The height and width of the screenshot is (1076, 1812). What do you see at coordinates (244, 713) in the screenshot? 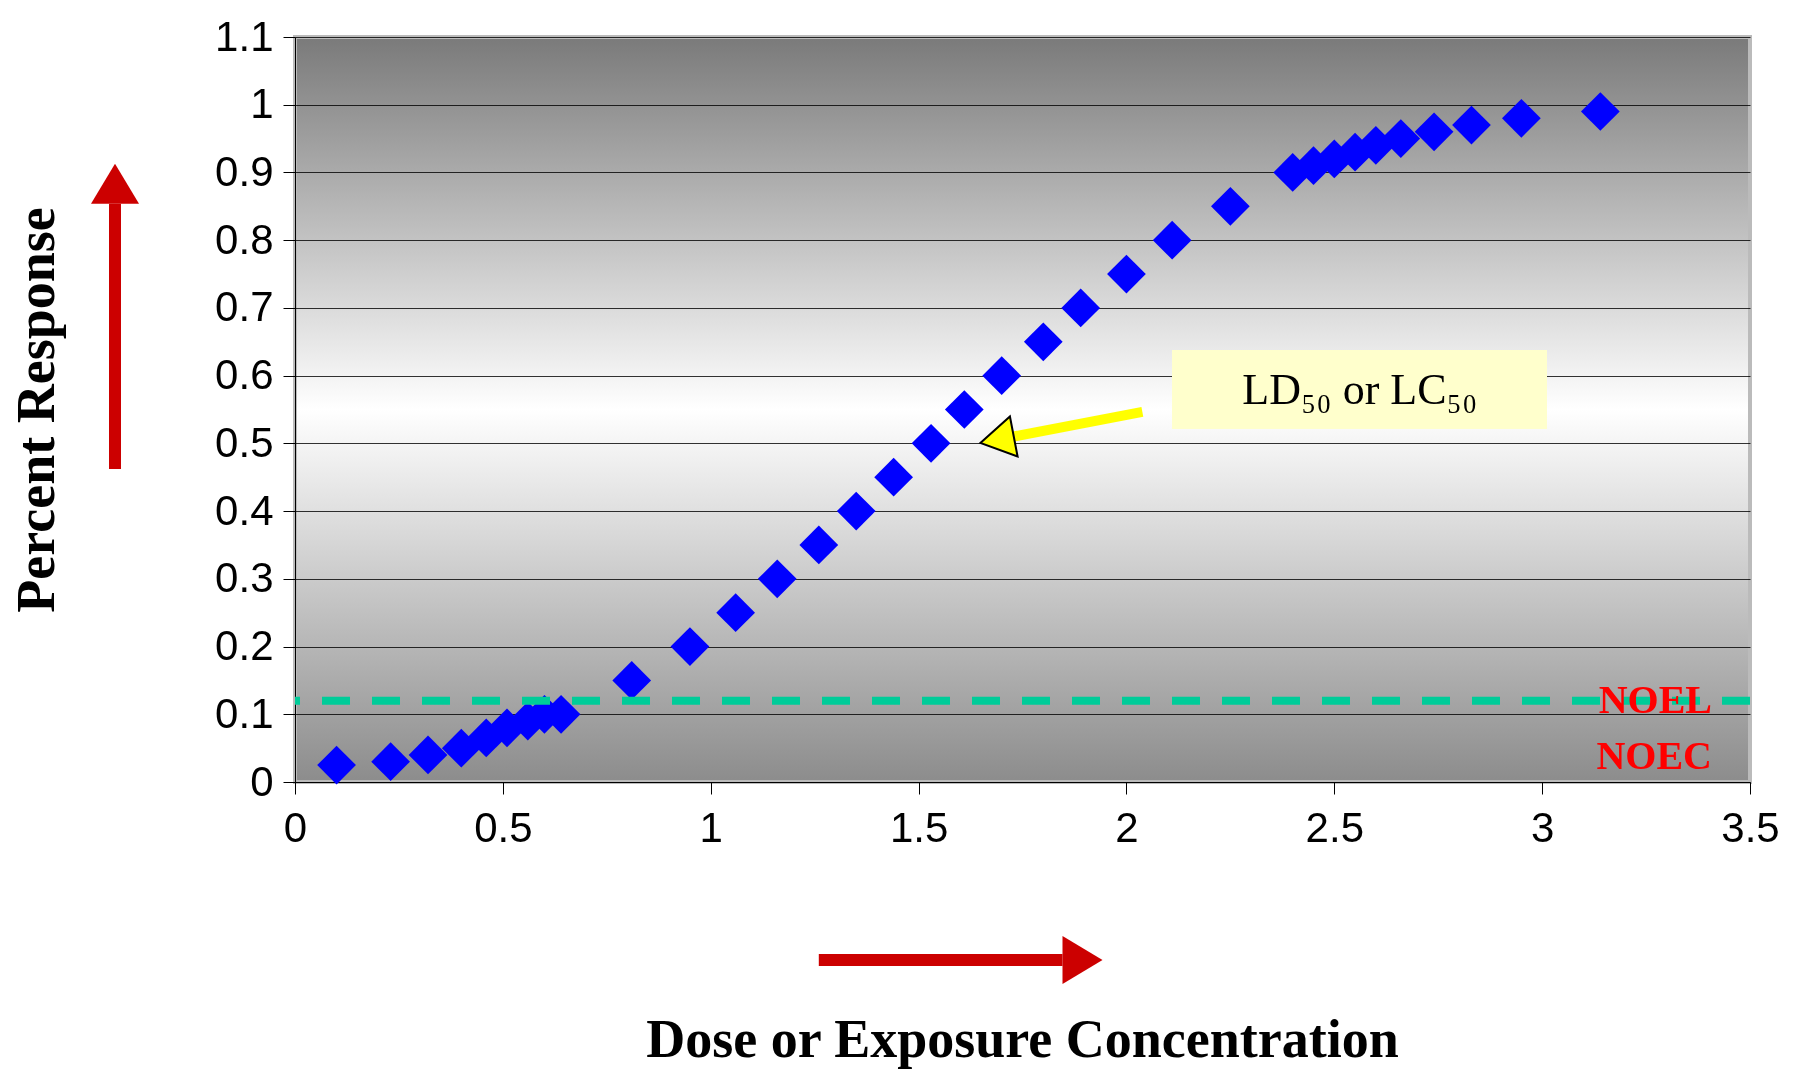
I see `y-tick-label: 0.1` at bounding box center [244, 713].